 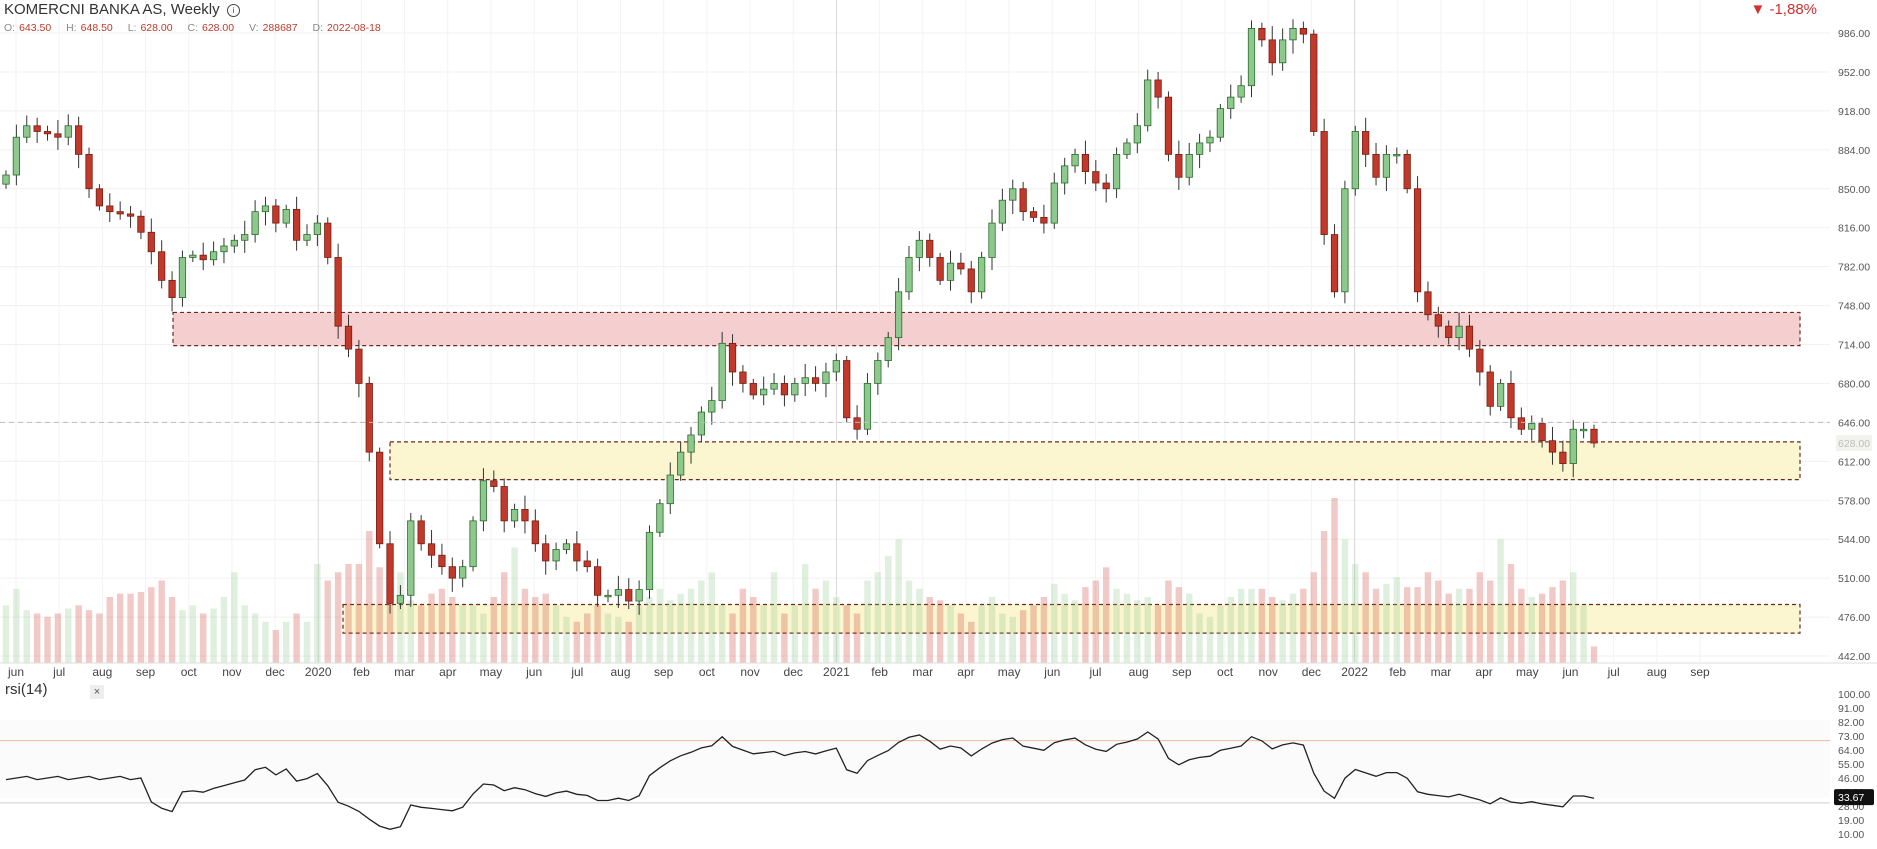 What do you see at coordinates (1854, 112) in the screenshot?
I see `price-tick-label: 918.00` at bounding box center [1854, 112].